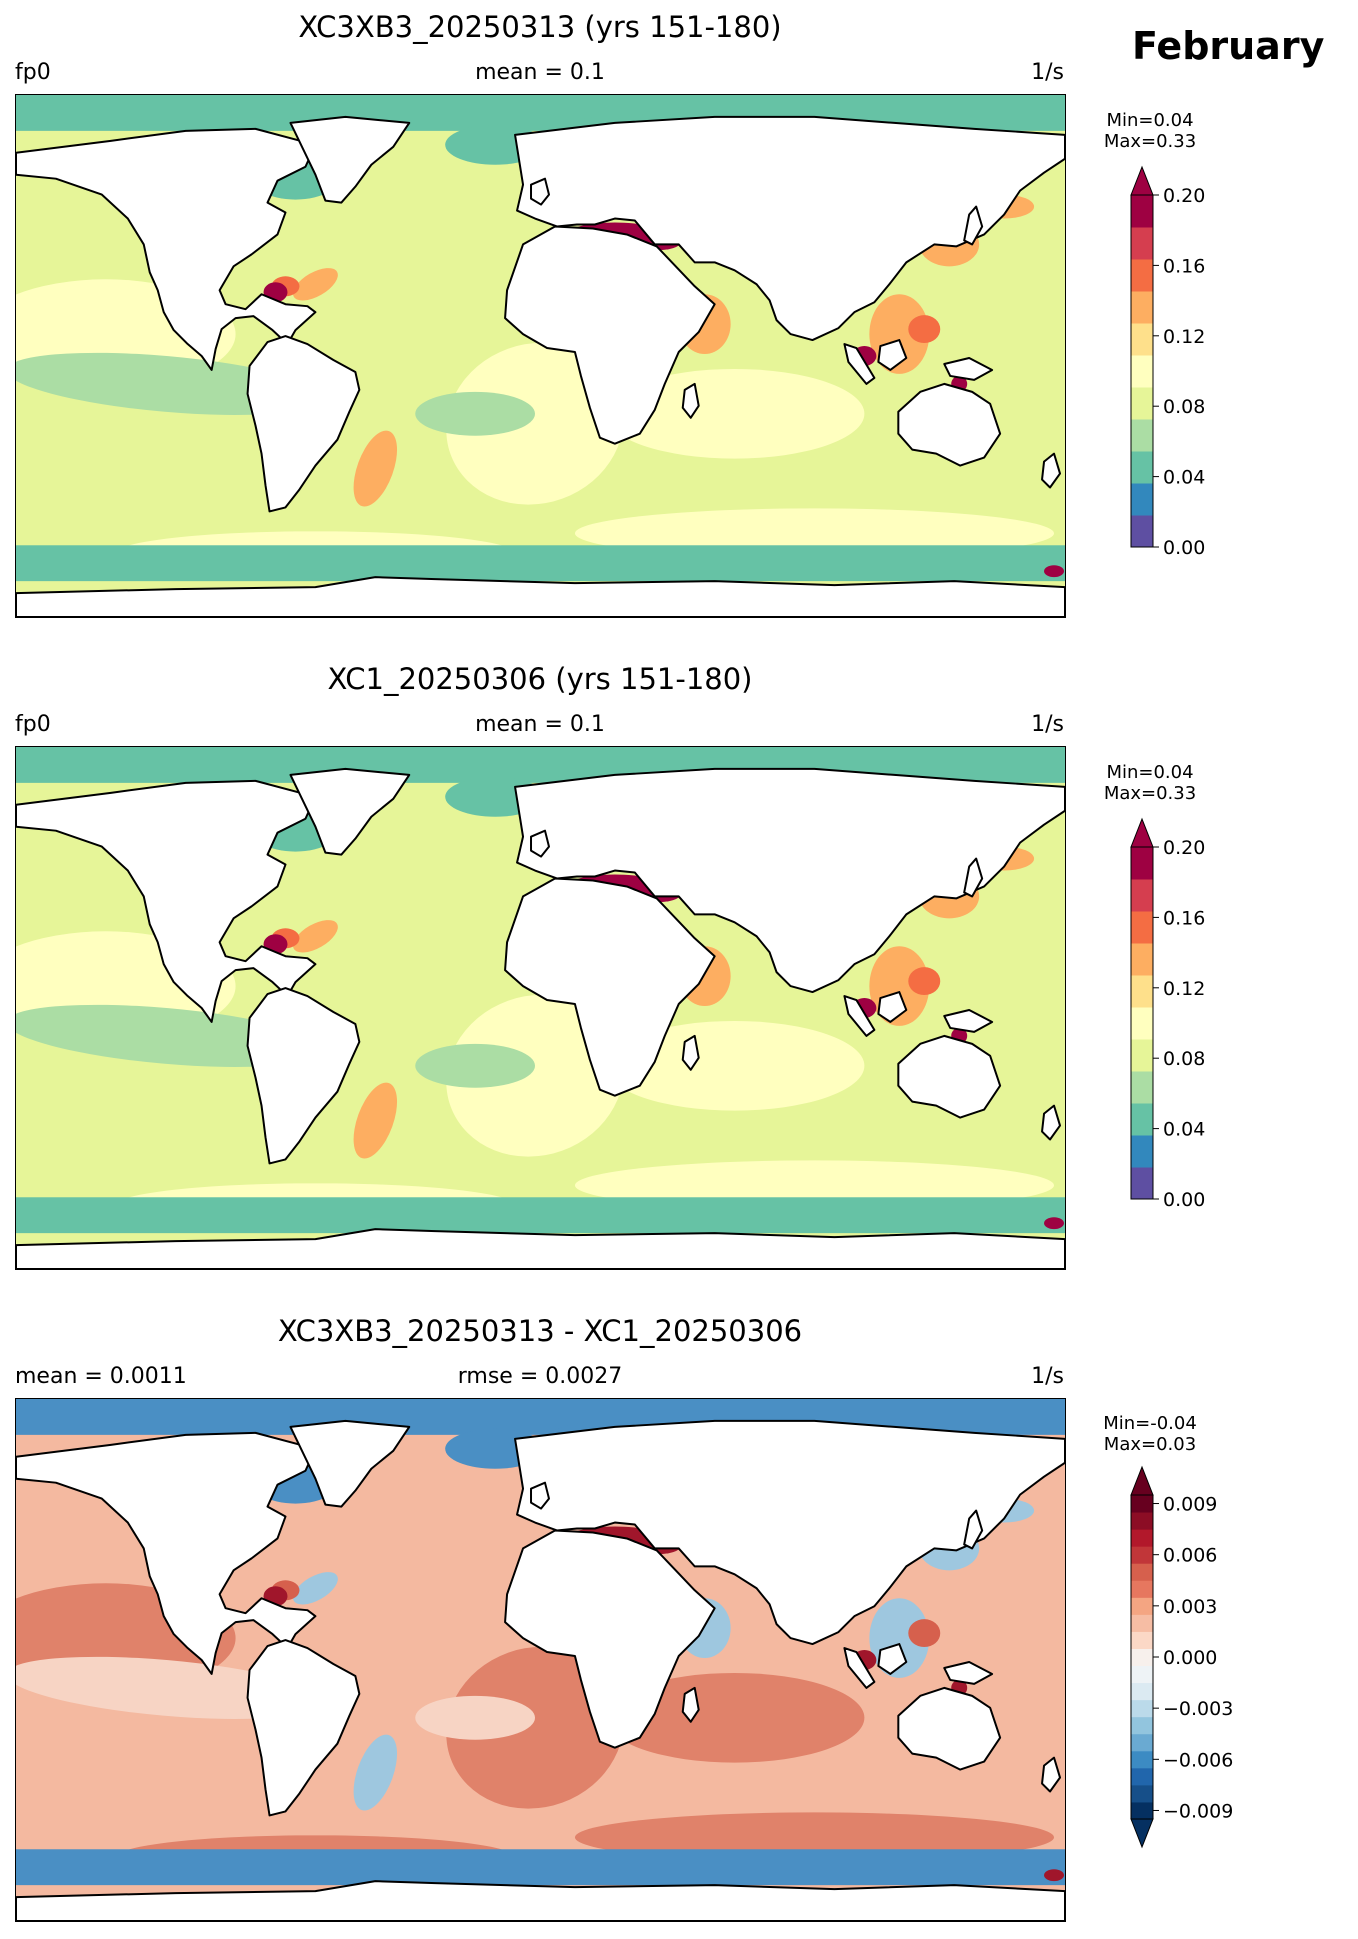 The width and height of the screenshot is (1358, 1939). I want to click on landmass-new-guinea, so click(968, 368).